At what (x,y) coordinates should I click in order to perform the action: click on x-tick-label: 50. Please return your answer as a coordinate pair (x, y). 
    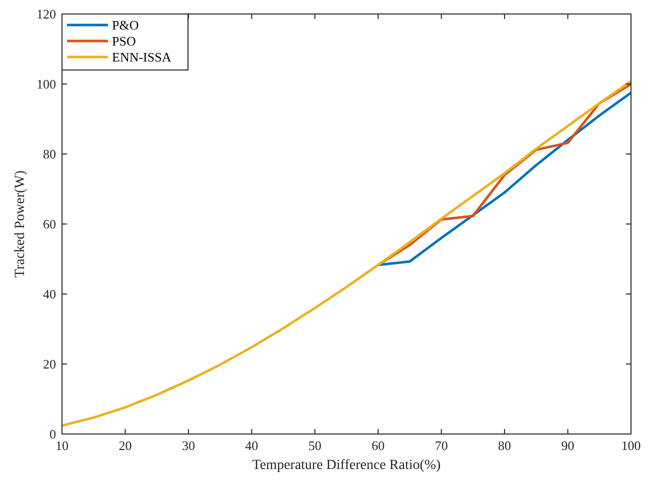
    Looking at the image, I should click on (315, 445).